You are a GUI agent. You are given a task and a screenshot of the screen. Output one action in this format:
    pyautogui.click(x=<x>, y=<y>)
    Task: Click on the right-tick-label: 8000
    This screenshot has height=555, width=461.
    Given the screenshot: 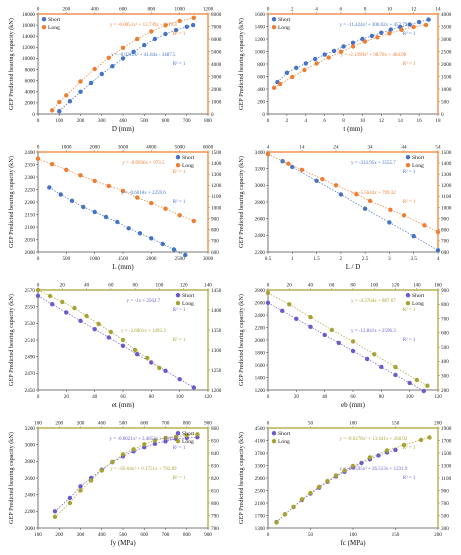 What is the action you would take?
    pyautogui.click(x=216, y=15)
    